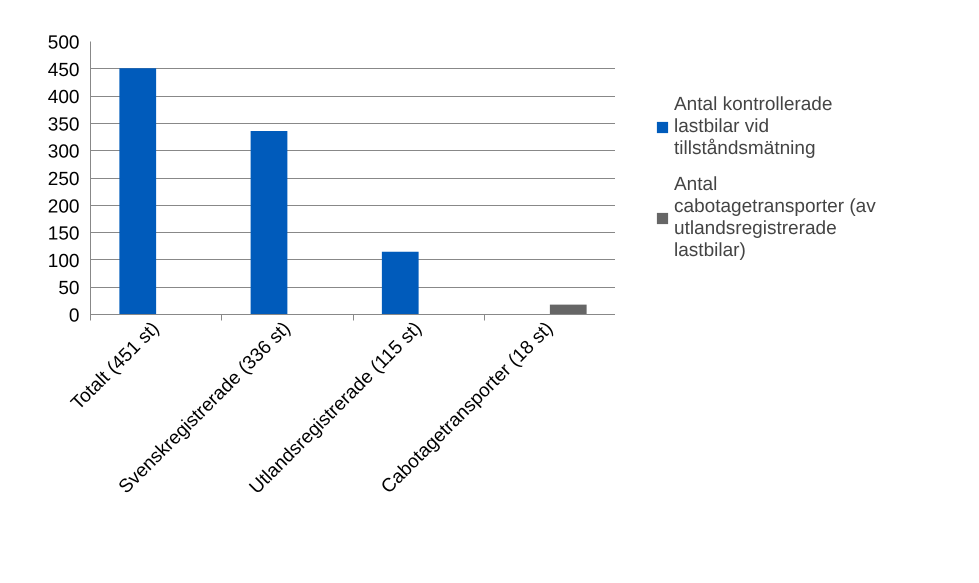  I want to click on y-tick-label: 50, so click(69, 289).